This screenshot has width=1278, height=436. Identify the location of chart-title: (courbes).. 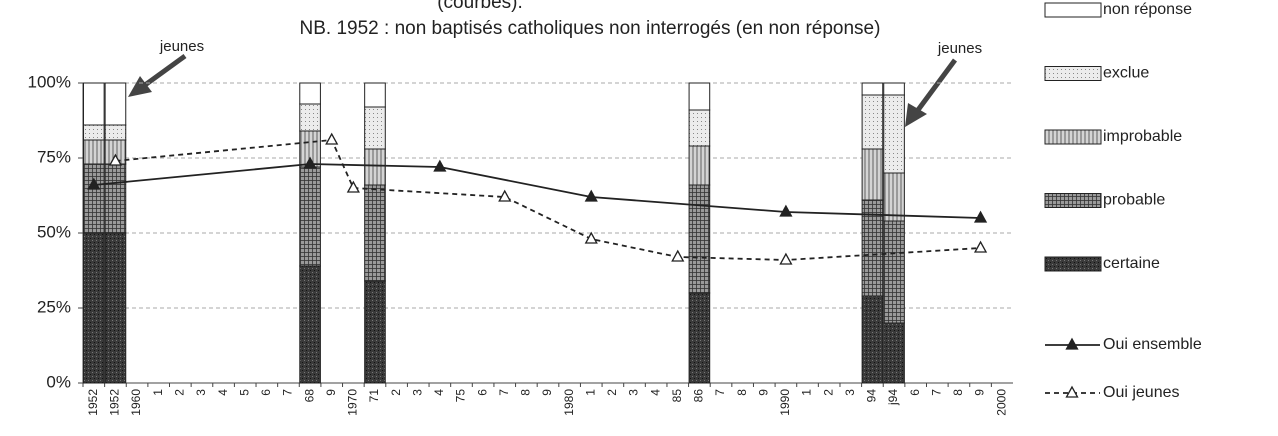
(480, 6).